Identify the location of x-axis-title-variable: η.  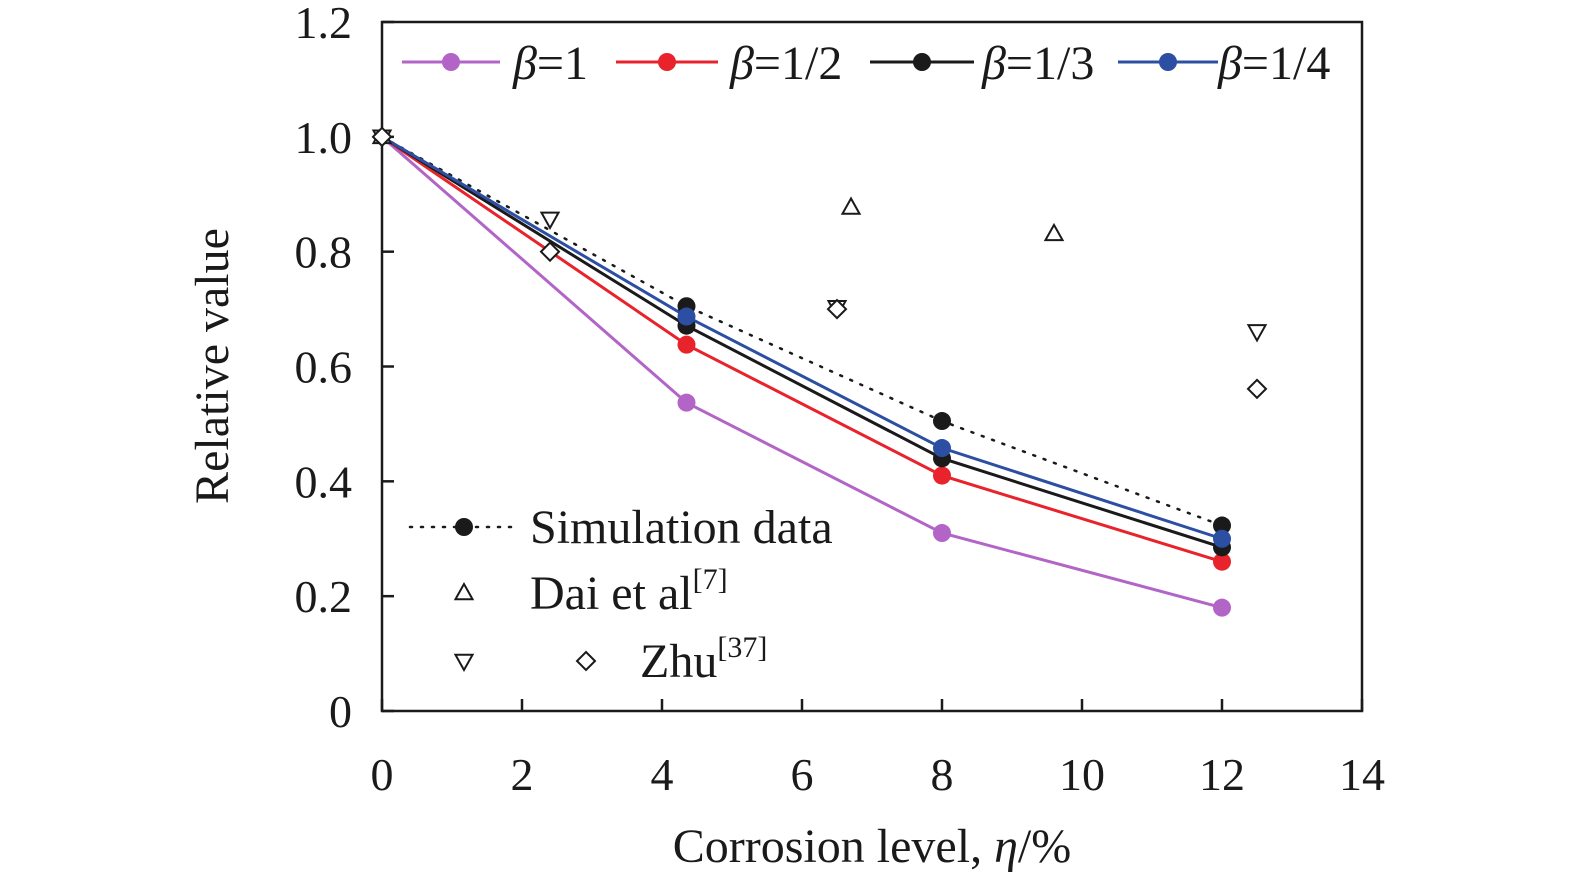
(1006, 846).